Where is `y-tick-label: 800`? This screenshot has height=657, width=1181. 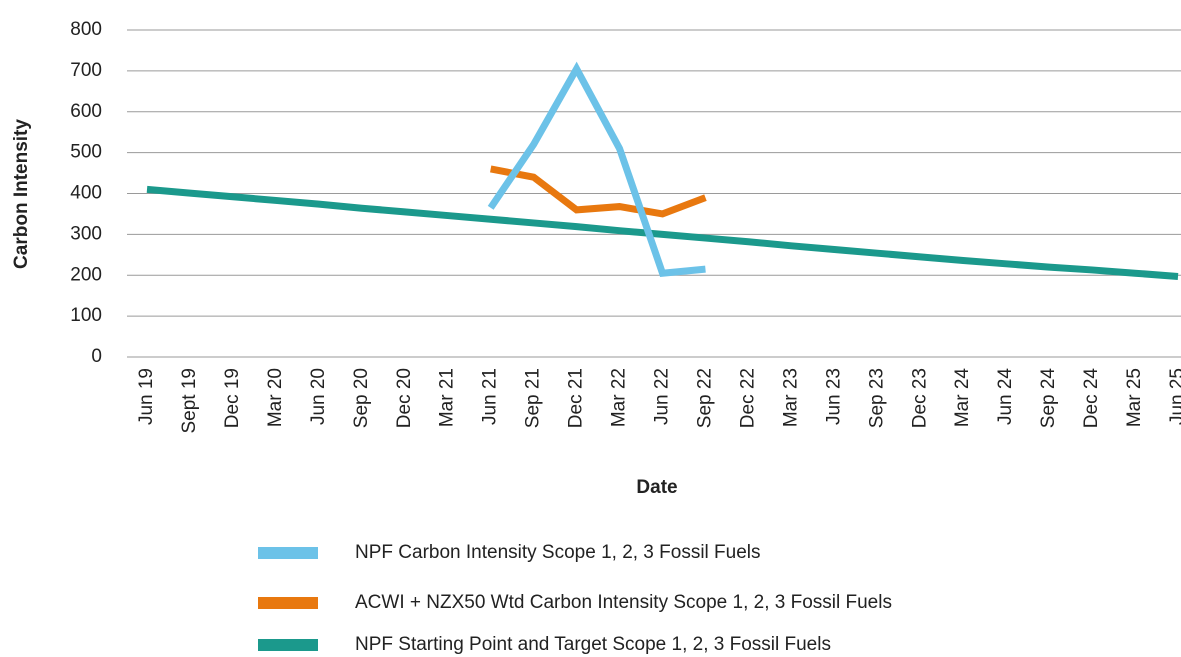
y-tick-label: 800 is located at coordinates (86, 29).